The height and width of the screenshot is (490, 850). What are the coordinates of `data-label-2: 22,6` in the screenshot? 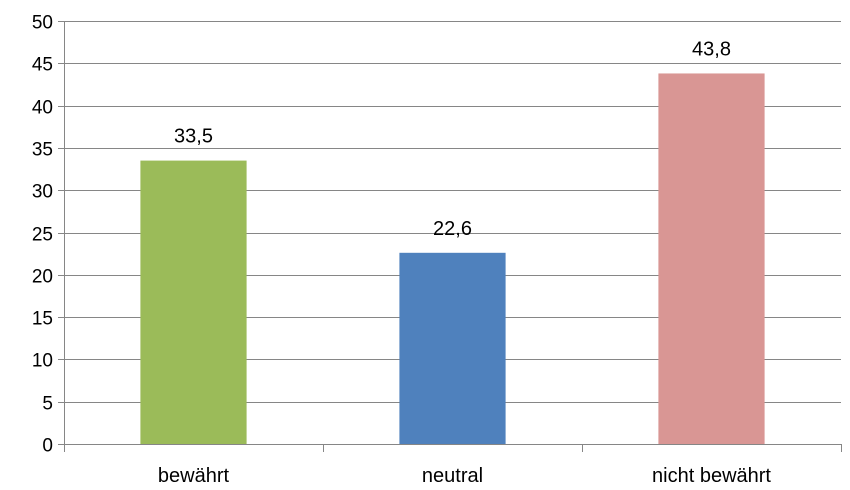 It's located at (452, 229).